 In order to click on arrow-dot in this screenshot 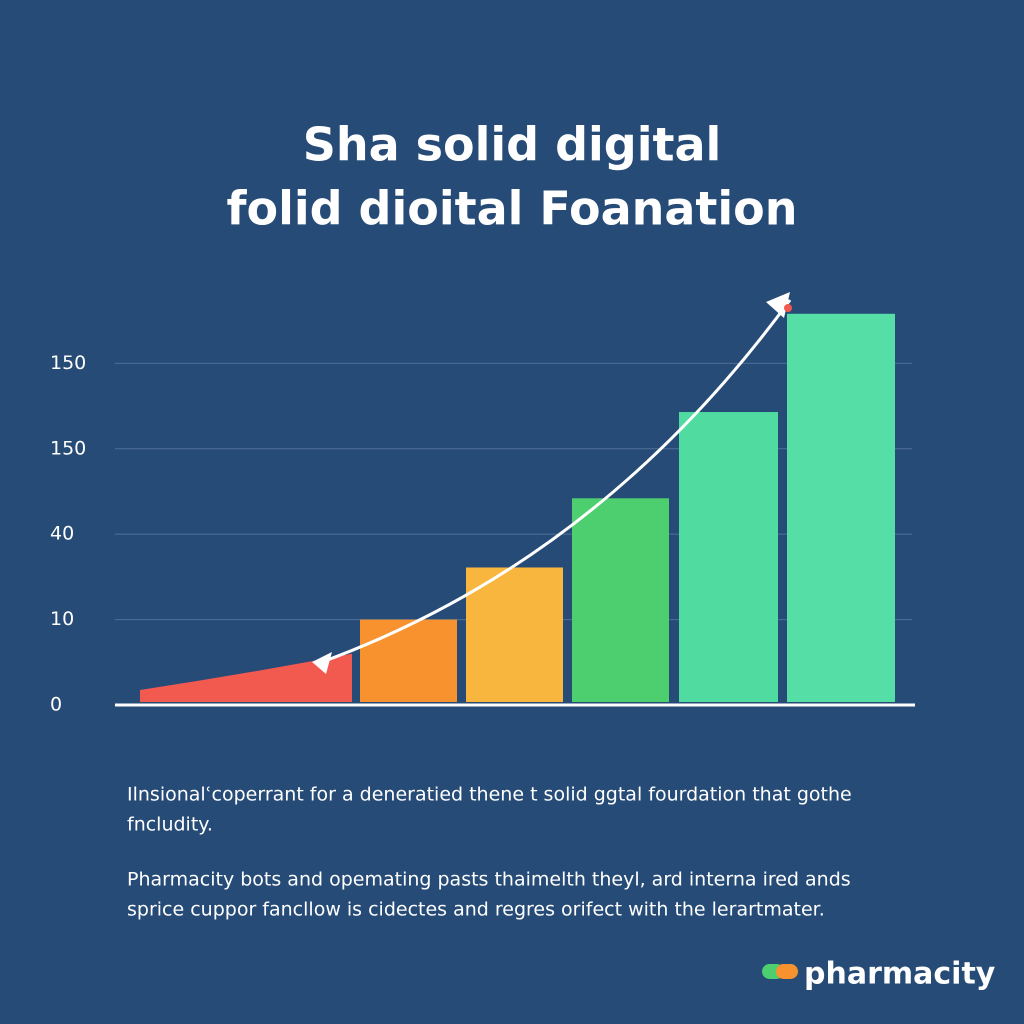, I will do `click(788, 308)`.